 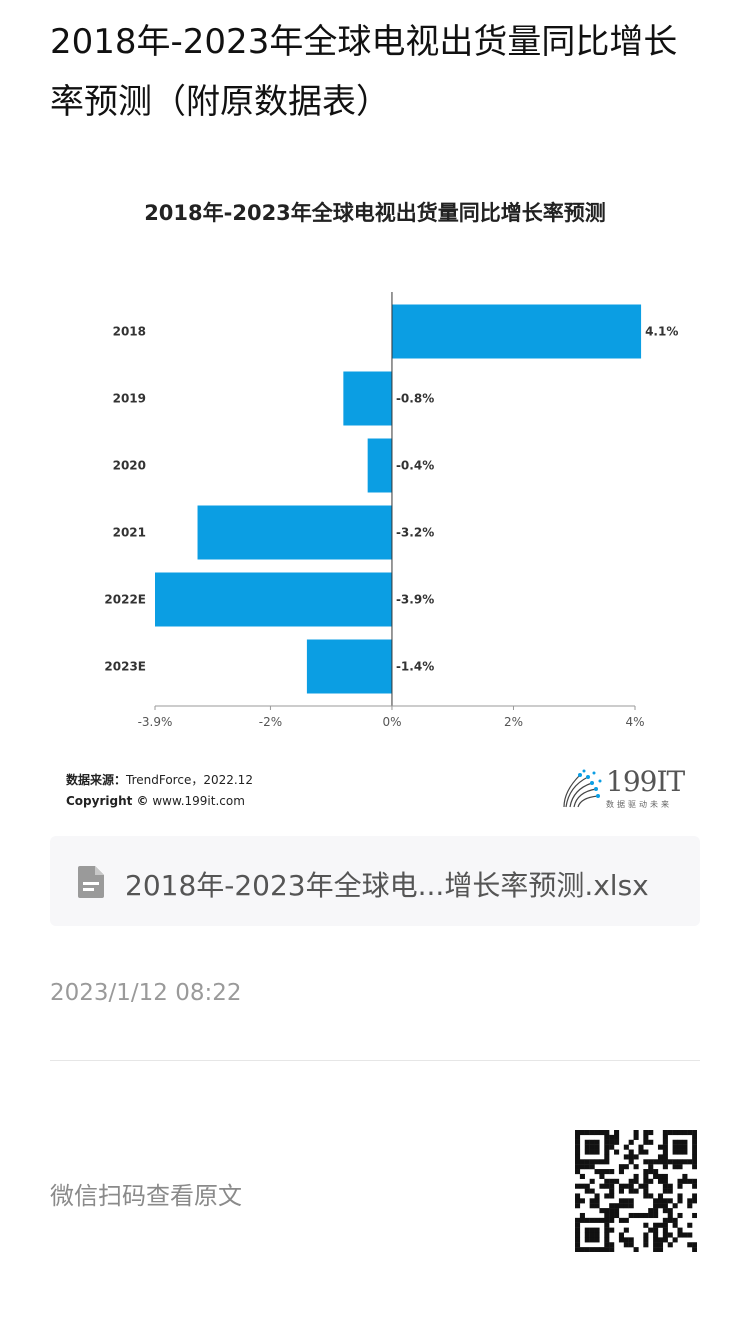 I want to click on brand-logo-block: 199IT 数据驱动未来, so click(x=628, y=790).